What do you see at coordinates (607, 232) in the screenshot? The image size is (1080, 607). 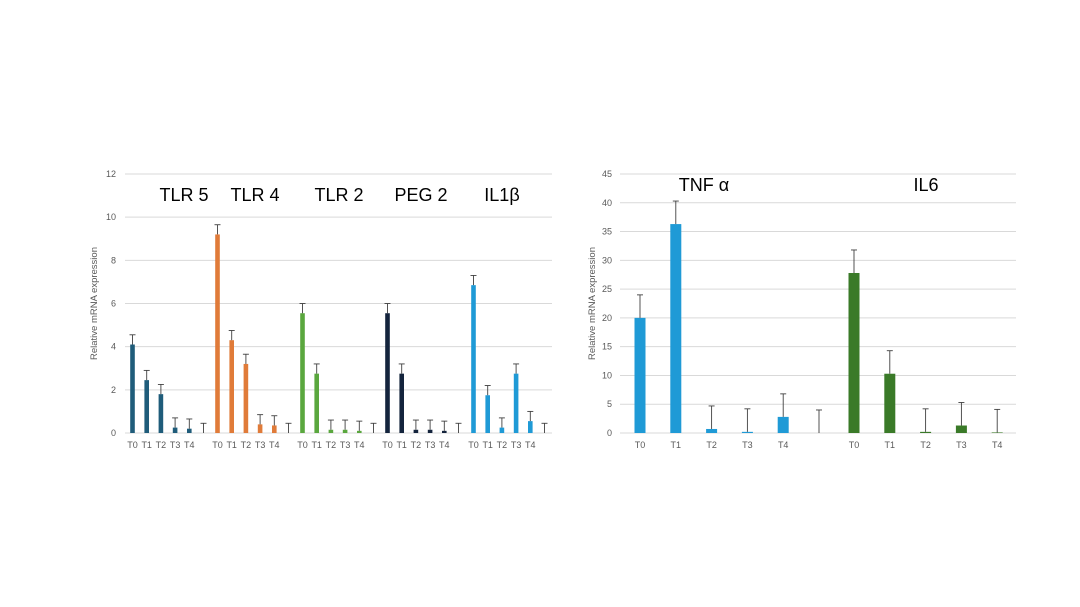 I see `y-tick-label: 35` at bounding box center [607, 232].